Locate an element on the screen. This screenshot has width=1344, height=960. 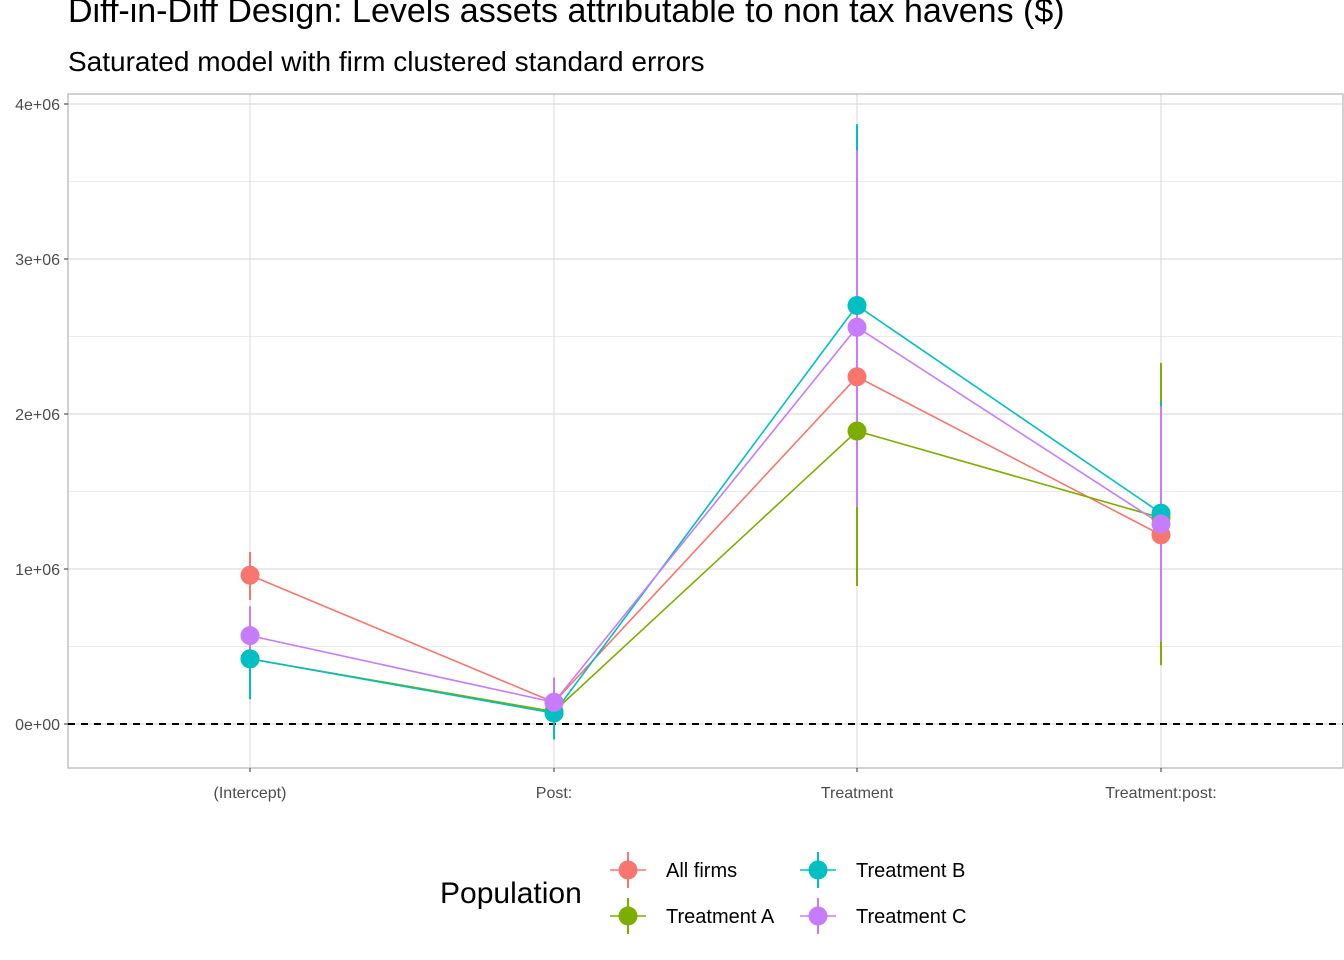
legend-label: Treatment A is located at coordinates (720, 917).